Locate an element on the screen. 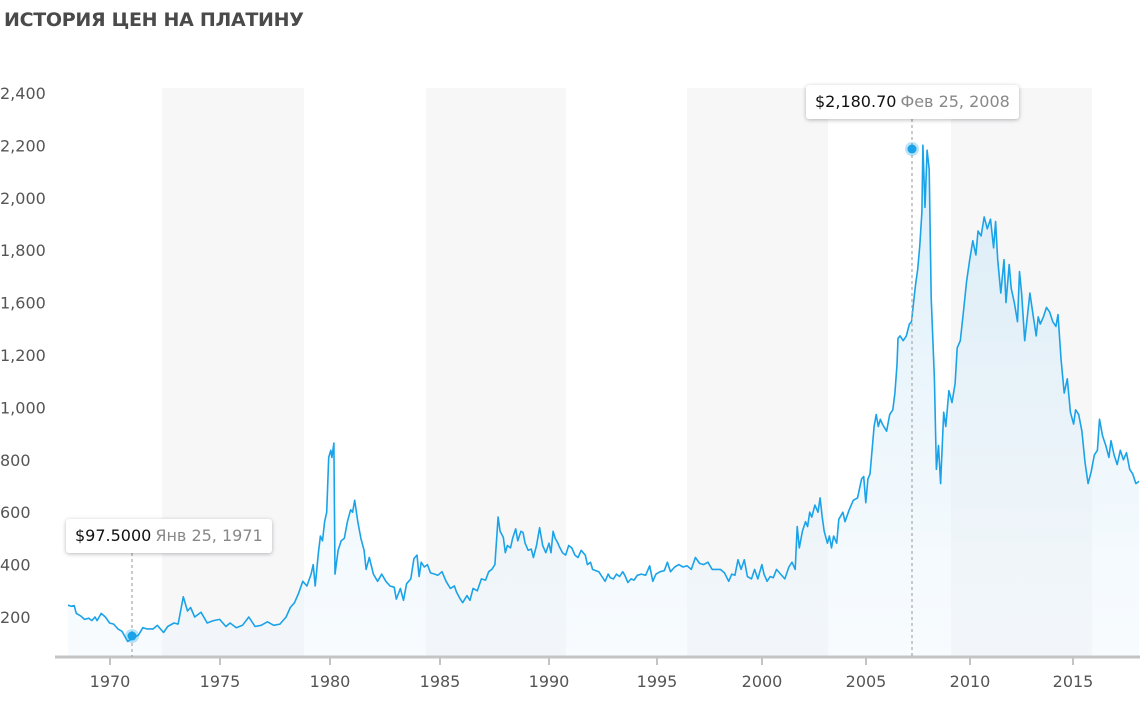  min-price-point is located at coordinates (132, 636).